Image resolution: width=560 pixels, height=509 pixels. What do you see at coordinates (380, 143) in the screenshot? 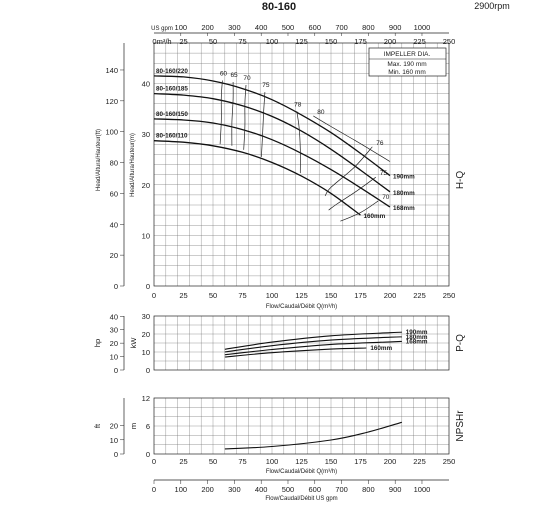
I see `iso-efficiency-label: 76` at bounding box center [380, 143].